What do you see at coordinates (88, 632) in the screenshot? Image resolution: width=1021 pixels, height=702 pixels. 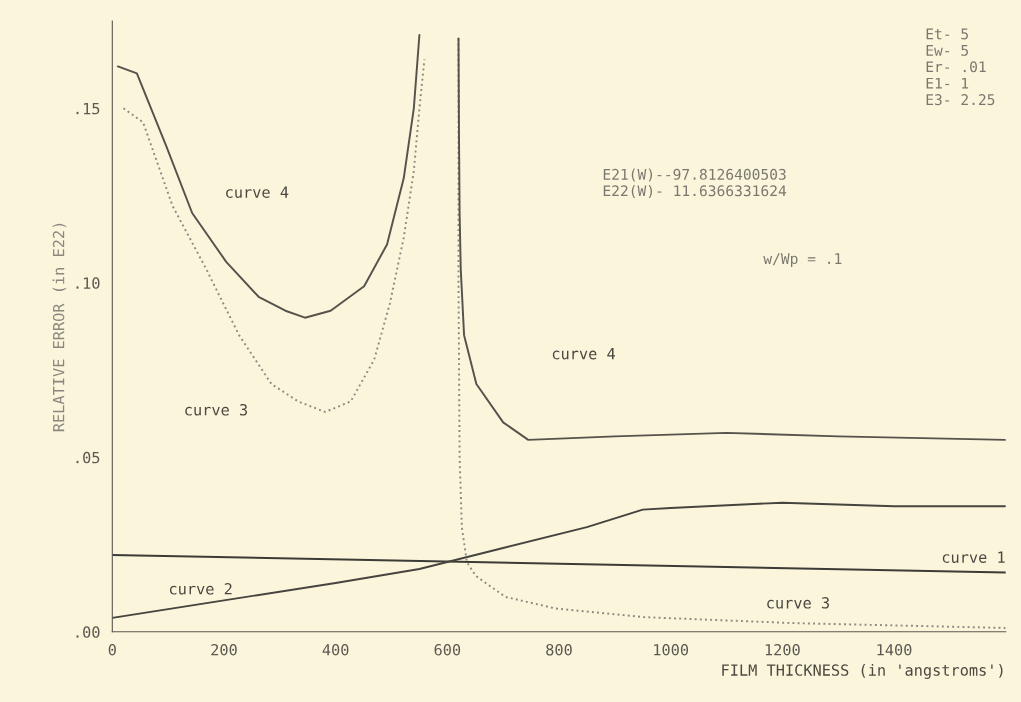 I see `y-tick-label: .00` at bounding box center [88, 632].